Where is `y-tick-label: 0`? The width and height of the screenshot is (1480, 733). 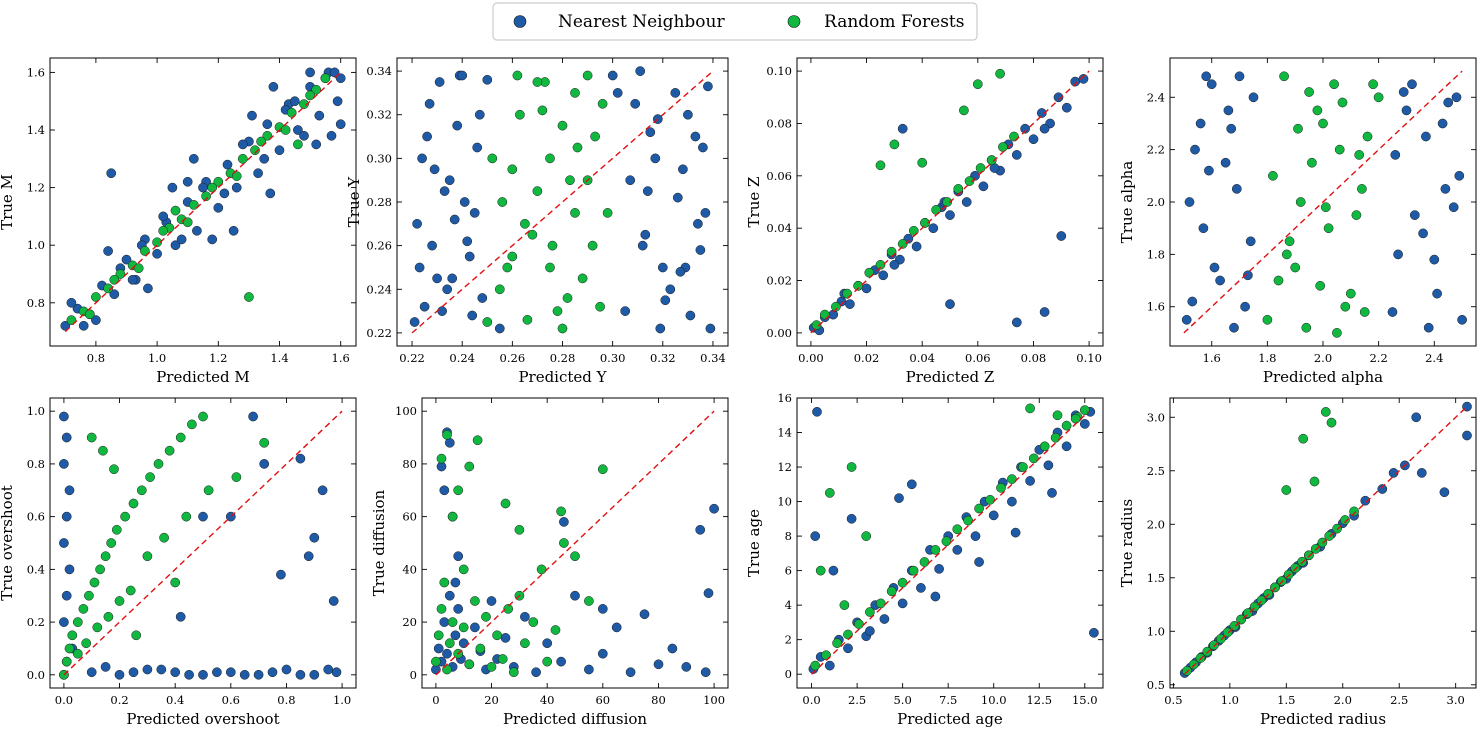
y-tick-label: 0 is located at coordinates (413, 675).